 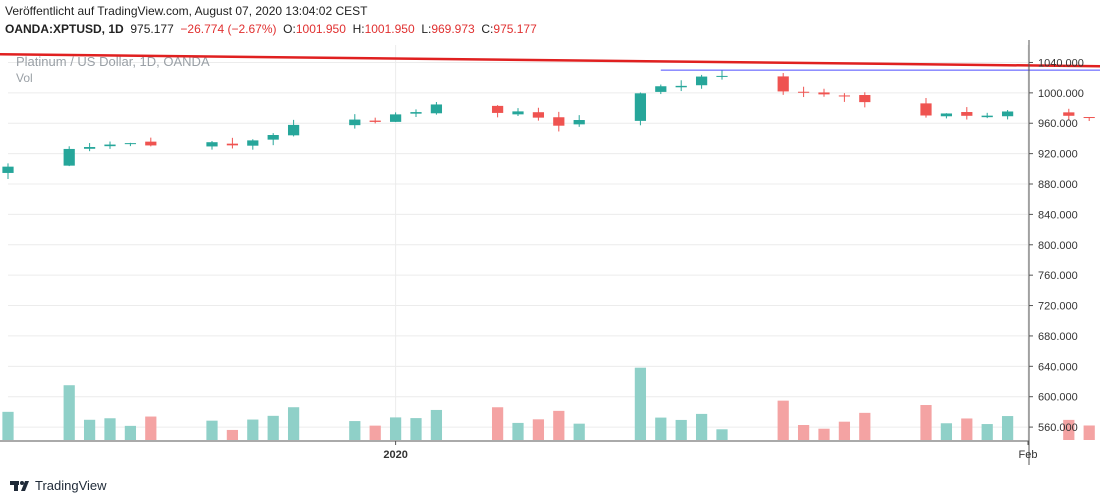 What do you see at coordinates (1058, 276) in the screenshot?
I see `price-tick-label: 760.000` at bounding box center [1058, 276].